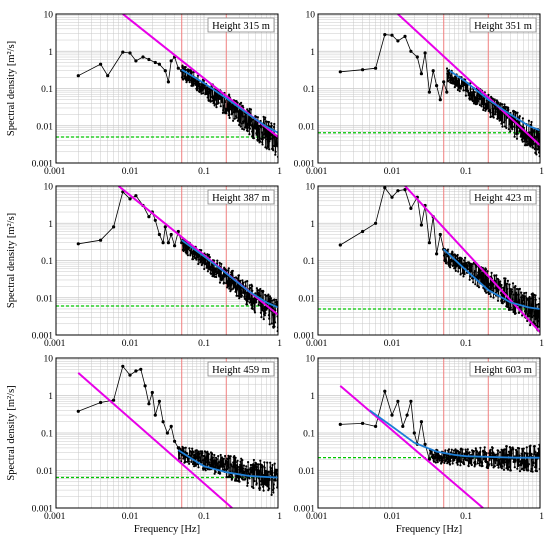  What do you see at coordinates (43, 165) in the screenshot?
I see `y-tick-label: 0.001` at bounding box center [43, 165].